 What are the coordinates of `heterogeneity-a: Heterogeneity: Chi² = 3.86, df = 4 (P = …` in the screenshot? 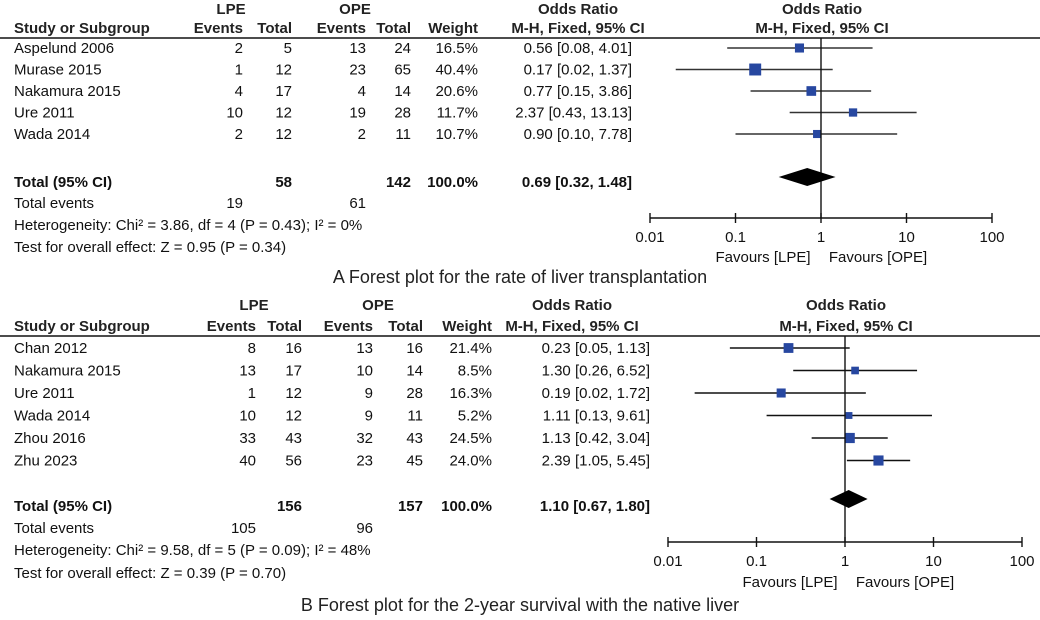 It's located at (188, 225).